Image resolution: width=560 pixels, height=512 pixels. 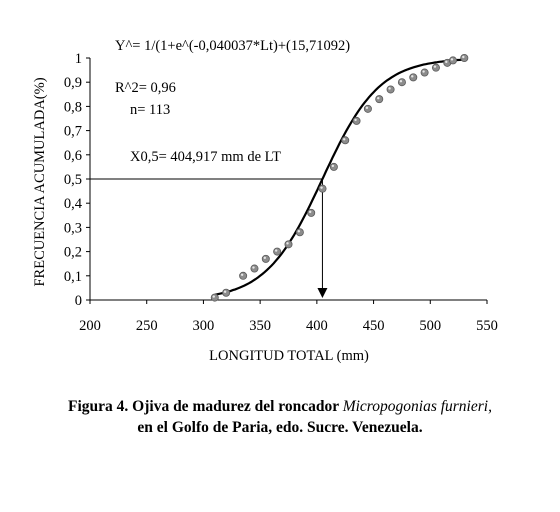 What do you see at coordinates (430, 326) in the screenshot?
I see `x-tick-label: 500` at bounding box center [430, 326].